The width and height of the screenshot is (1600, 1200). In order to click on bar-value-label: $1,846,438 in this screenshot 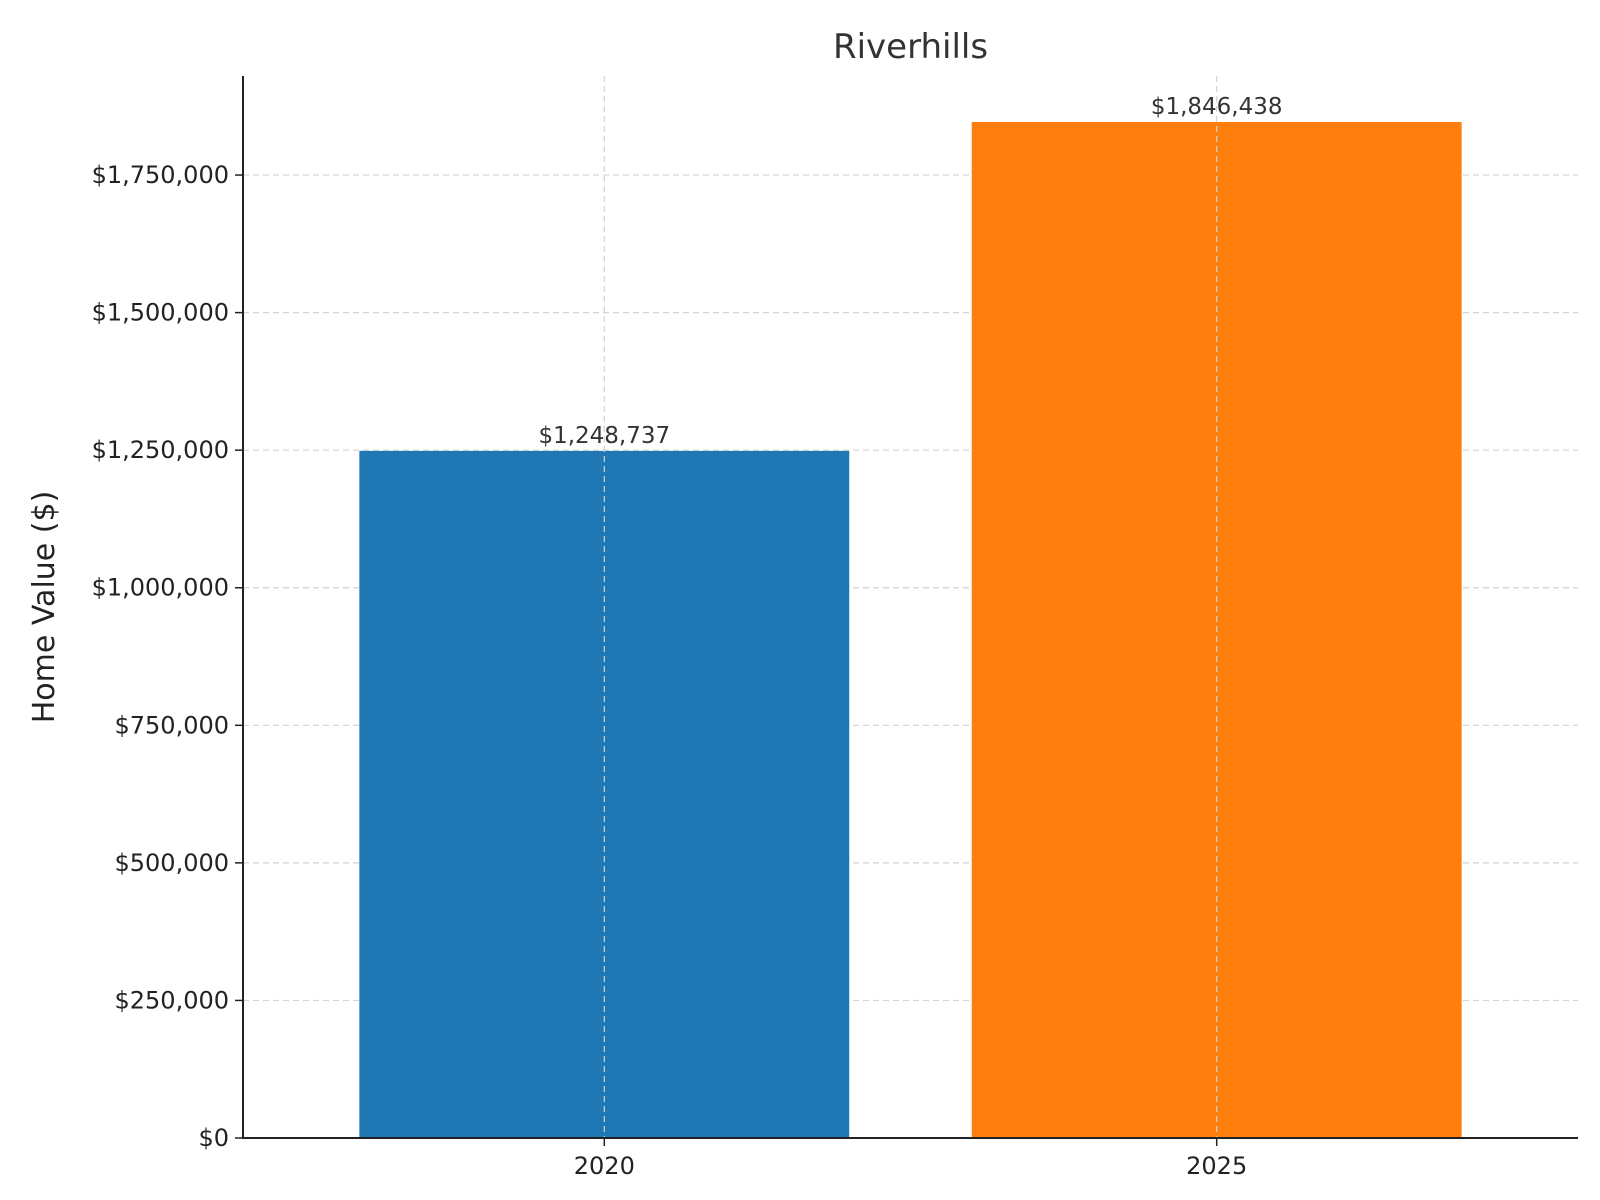, I will do `click(1217, 107)`.